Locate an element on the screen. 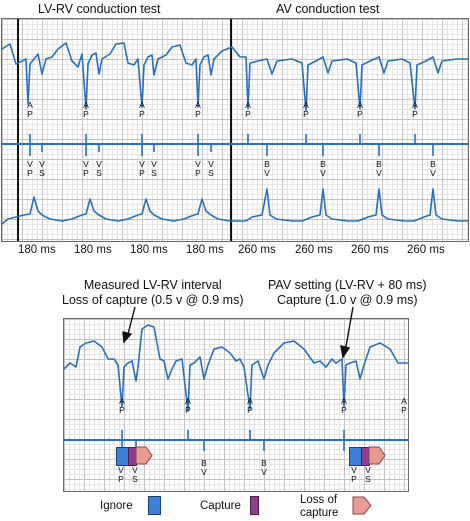  legend-label-ignore: Ignore is located at coordinates (116, 506).